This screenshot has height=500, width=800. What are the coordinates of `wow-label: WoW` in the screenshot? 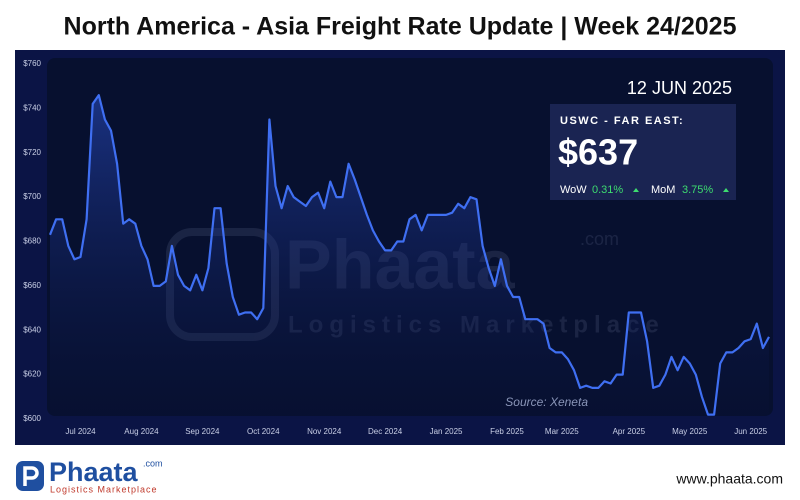 It's located at (573, 190).